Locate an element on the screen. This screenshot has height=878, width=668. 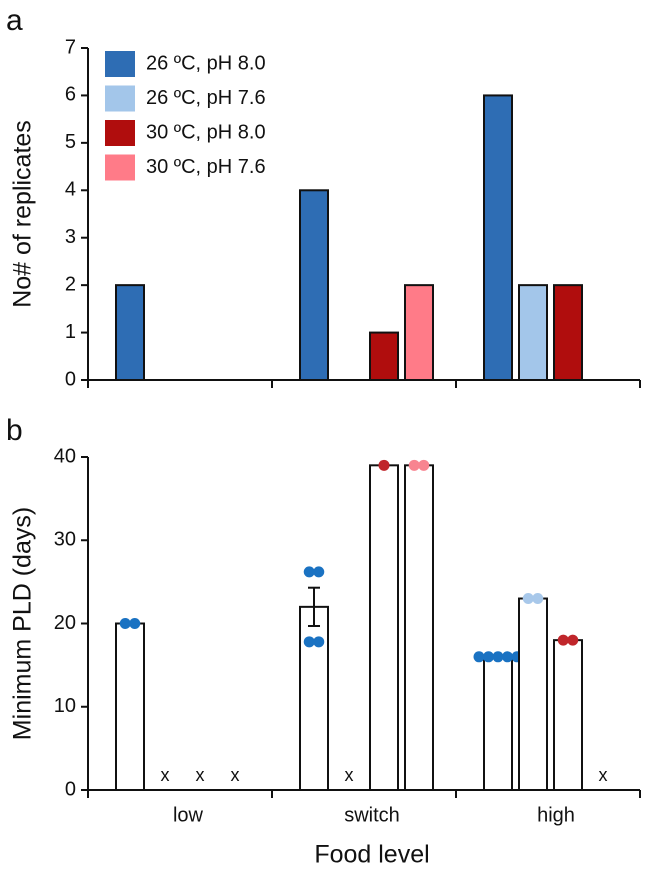
x-axis-title: Food level is located at coordinates (371, 855).